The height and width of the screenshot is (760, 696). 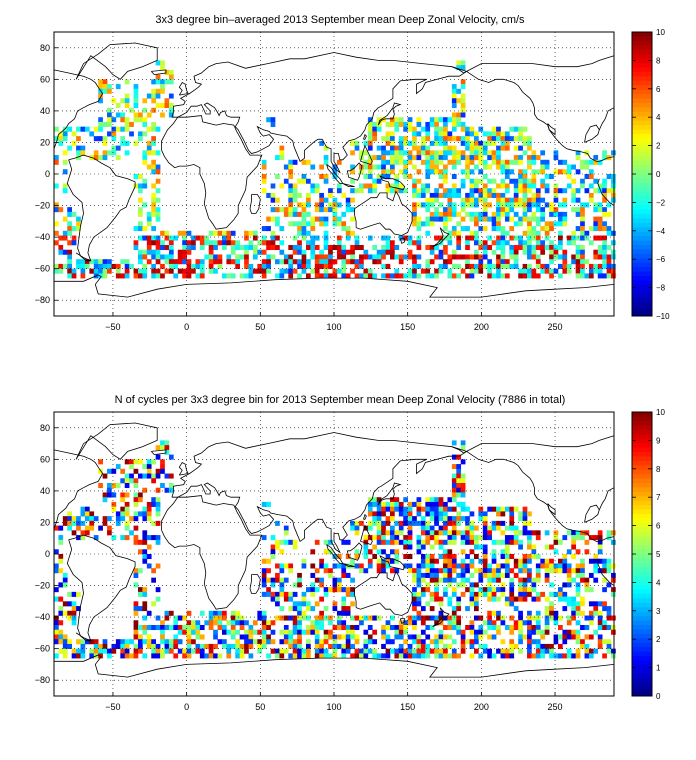 I want to click on y-tick-label: 20, so click(x=45, y=142).